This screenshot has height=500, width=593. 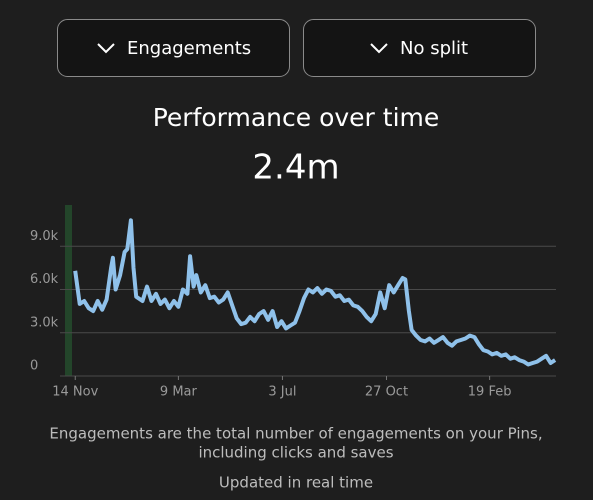 What do you see at coordinates (282, 392) in the screenshot?
I see `x-tick-label: 3 Jul` at bounding box center [282, 392].